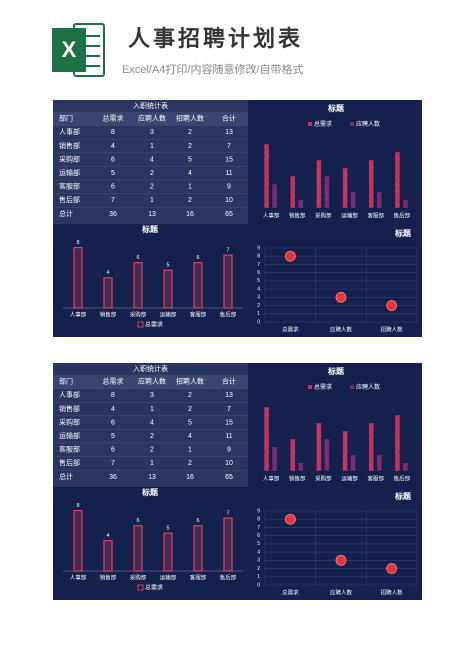 The width and height of the screenshot is (474, 650). What do you see at coordinates (69, 408) in the screenshot?
I see `table-cell: 销售部` at bounding box center [69, 408].